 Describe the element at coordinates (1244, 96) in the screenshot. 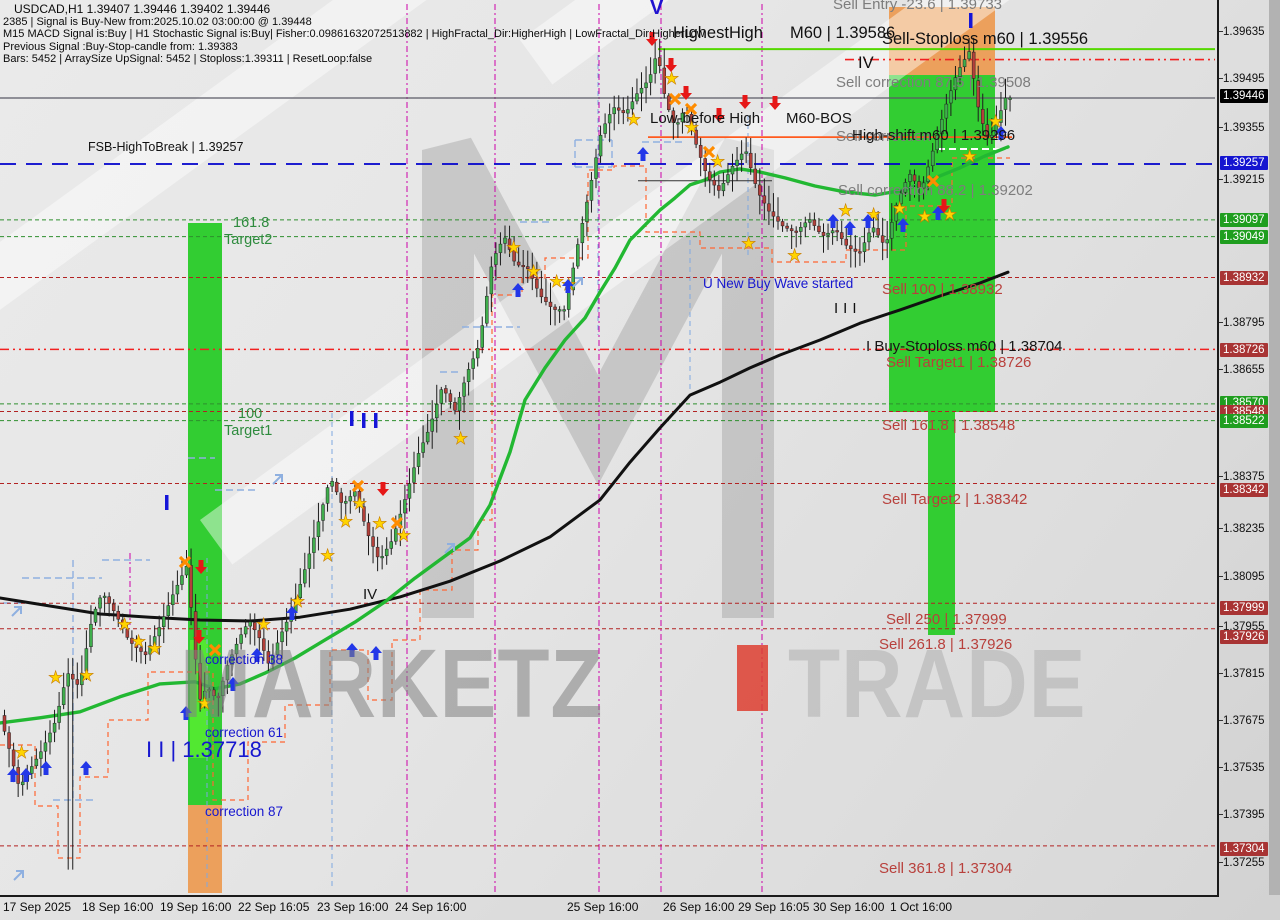

I see `current-price-badge: 1.39446` at that location.